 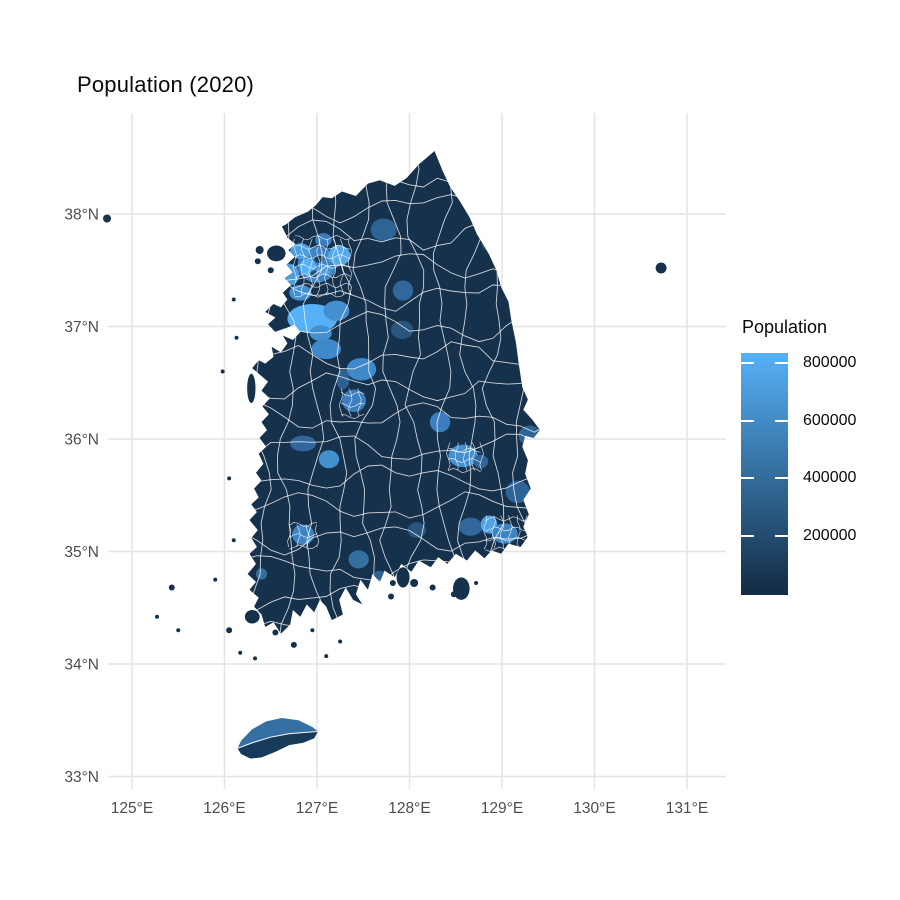 I want to click on region-jeonju, so click(x=329, y=459).